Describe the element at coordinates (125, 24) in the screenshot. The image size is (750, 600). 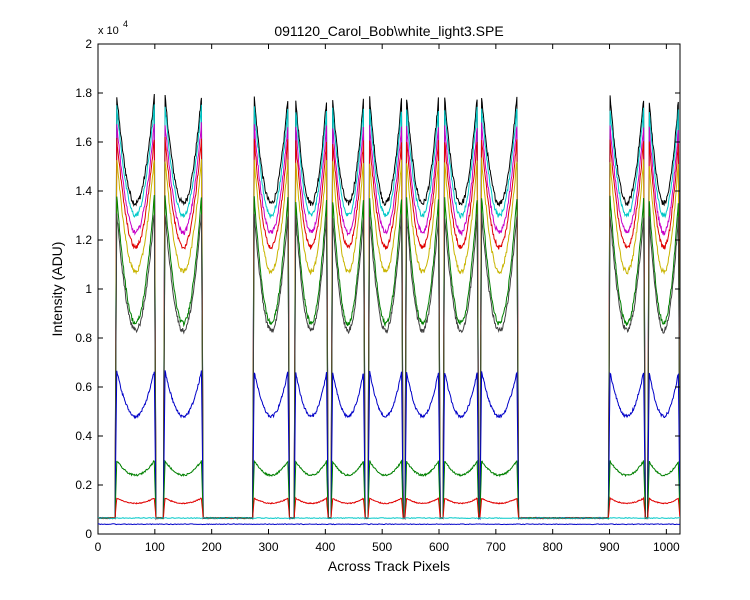
I see `y-exponent-power: 4` at that location.